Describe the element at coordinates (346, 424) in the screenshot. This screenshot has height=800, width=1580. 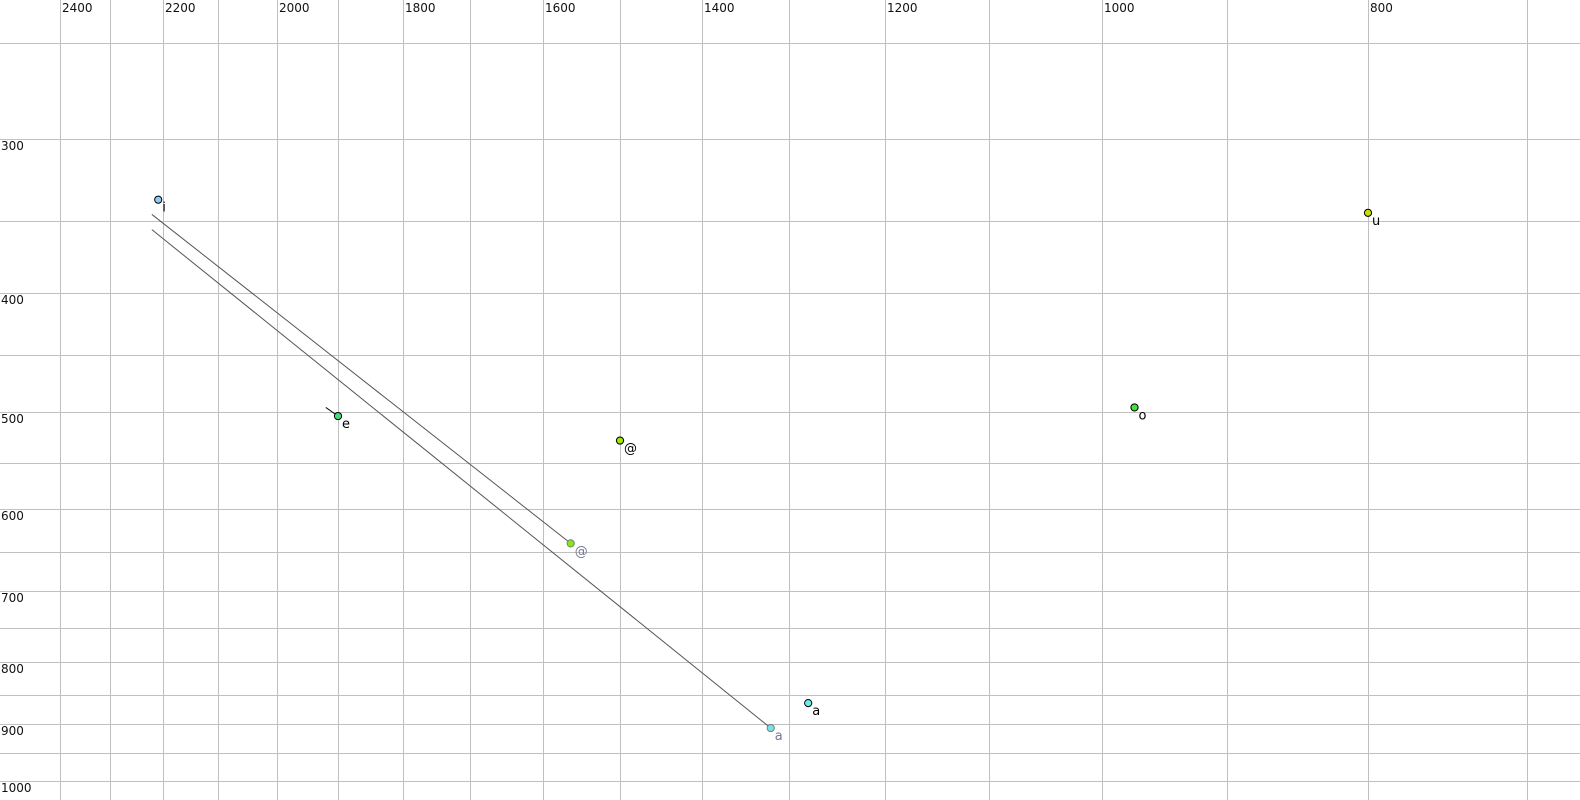
I see `point-label: e` at that location.